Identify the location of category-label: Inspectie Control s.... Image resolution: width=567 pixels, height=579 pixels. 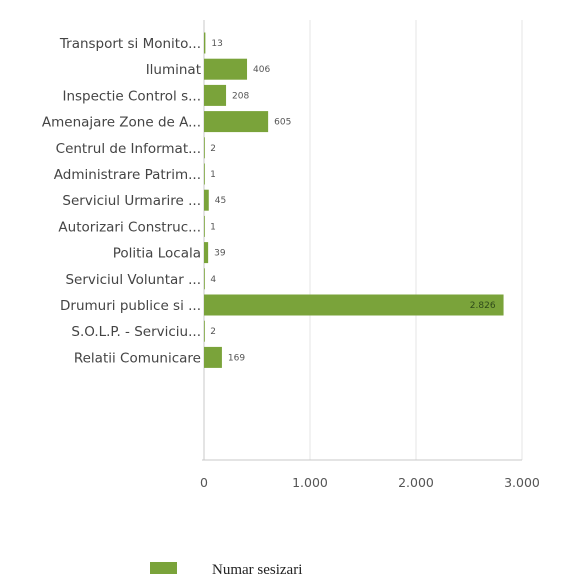
(131, 96).